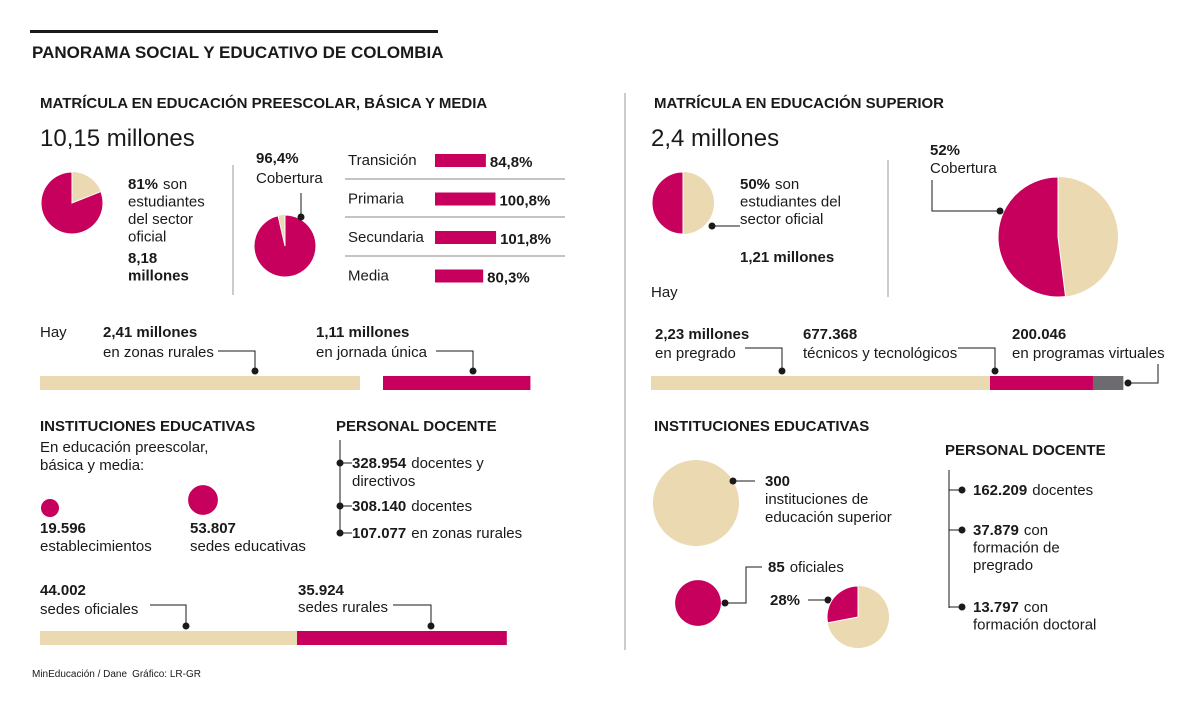 The width and height of the screenshot is (1200, 707). Describe the element at coordinates (157, 184) in the screenshot. I see `label: 81% son` at that location.